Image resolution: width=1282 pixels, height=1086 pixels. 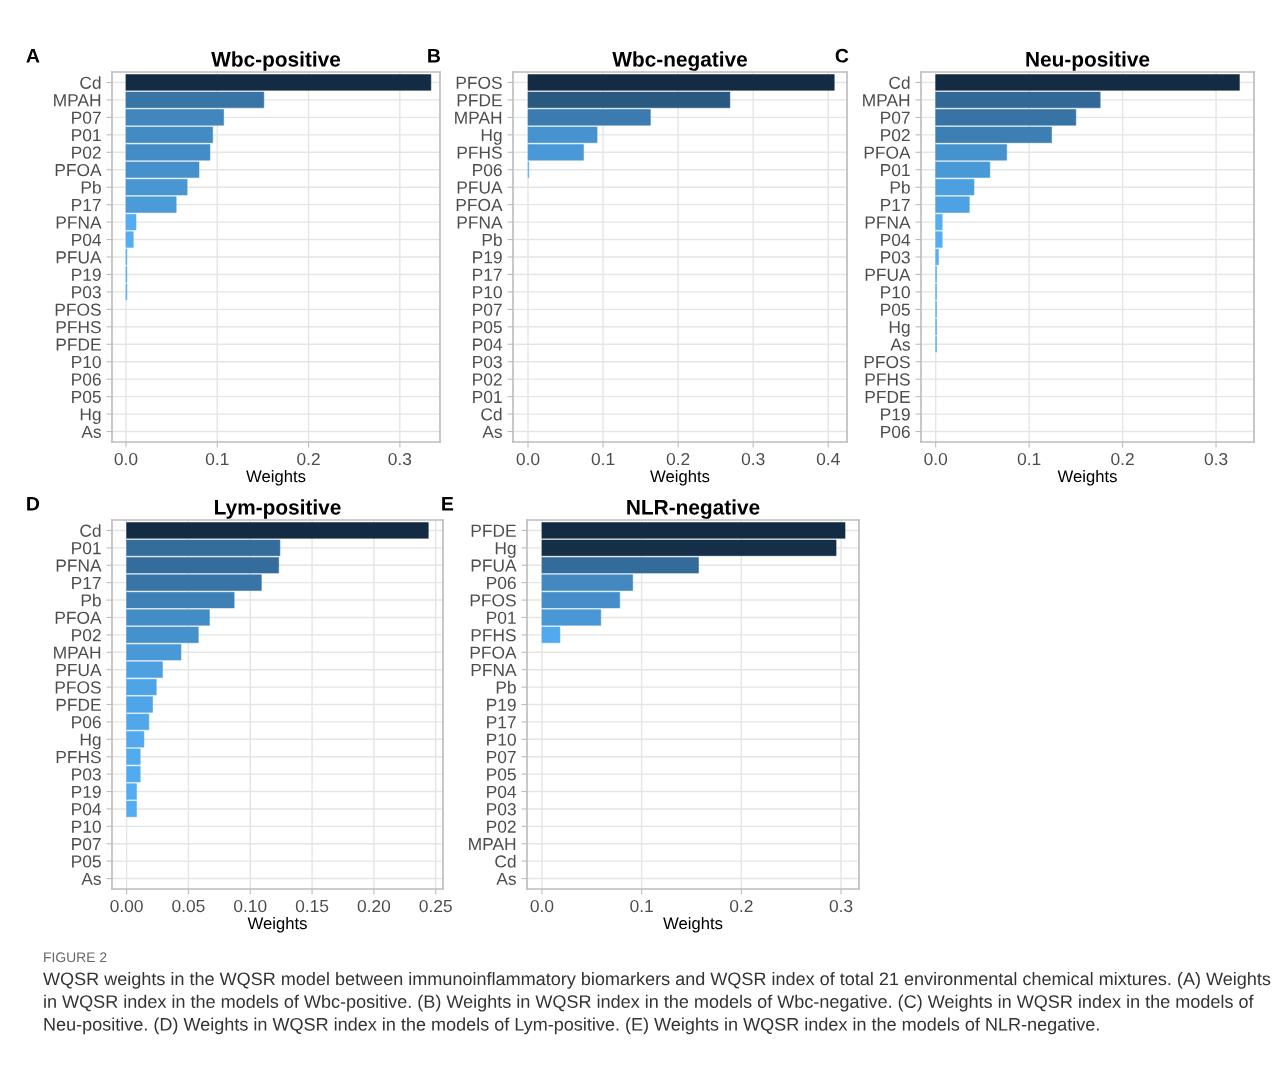 I want to click on chart-title: Neu-positive, so click(x=1088, y=61).